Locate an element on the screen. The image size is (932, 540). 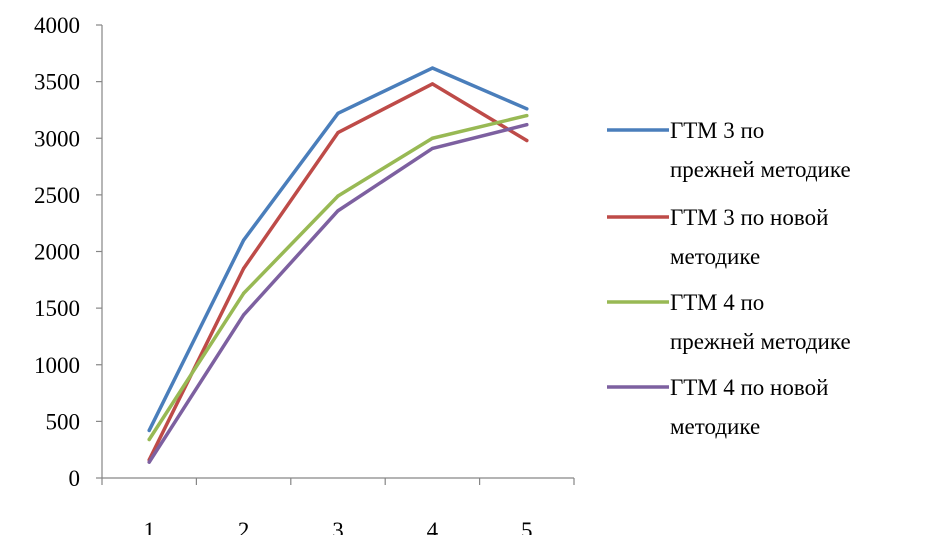
legend-label-2: ГТМ 3 по новой is located at coordinates (749, 217).